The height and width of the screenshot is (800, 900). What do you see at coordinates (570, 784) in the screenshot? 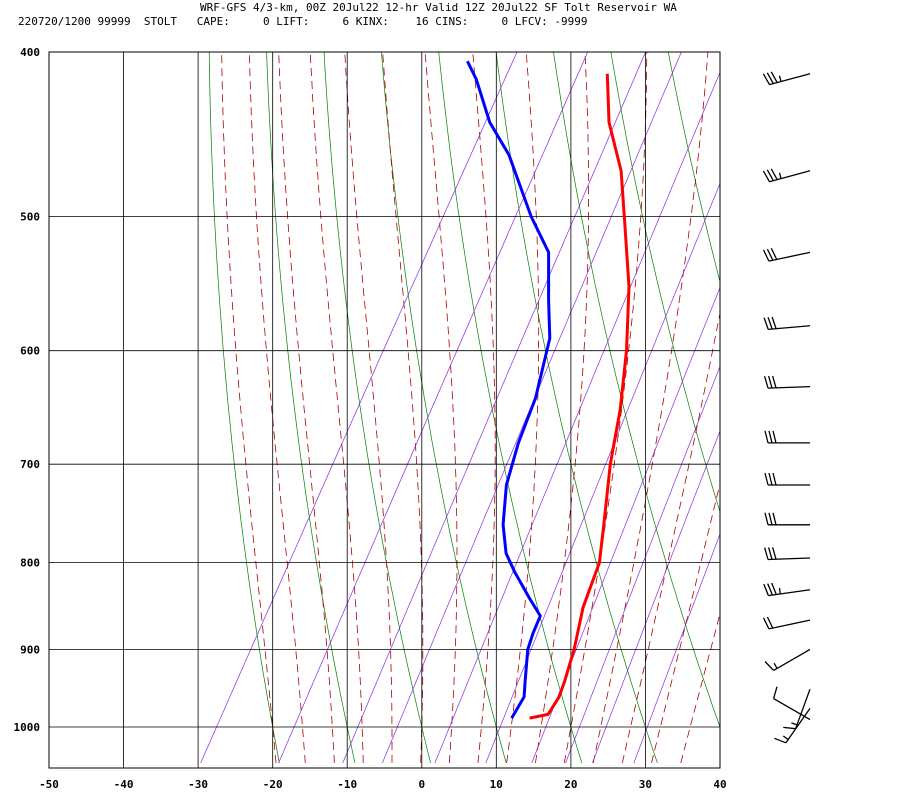
I see `temperature-tick-label: 20` at bounding box center [570, 784].